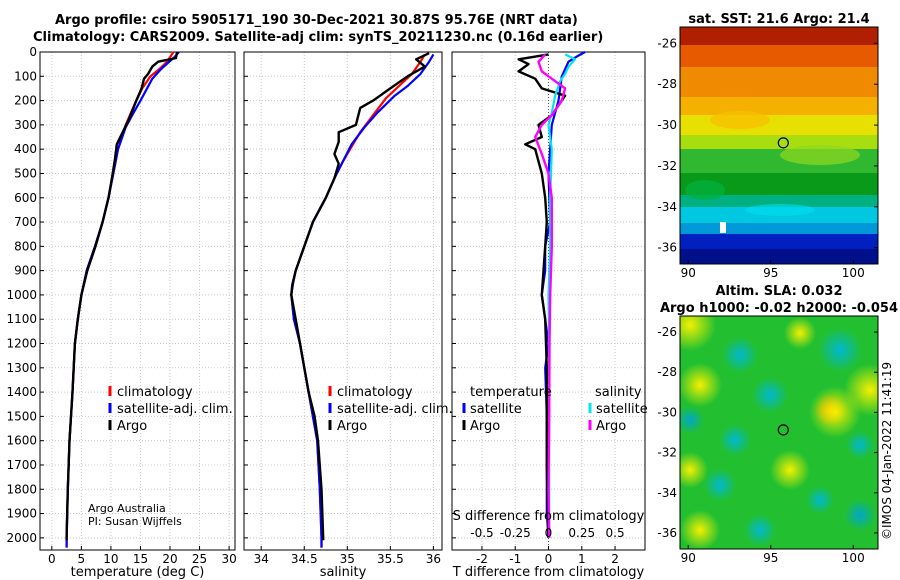 The image size is (900, 580). I want to click on series-line-salinity-argo, so click(550, 295).